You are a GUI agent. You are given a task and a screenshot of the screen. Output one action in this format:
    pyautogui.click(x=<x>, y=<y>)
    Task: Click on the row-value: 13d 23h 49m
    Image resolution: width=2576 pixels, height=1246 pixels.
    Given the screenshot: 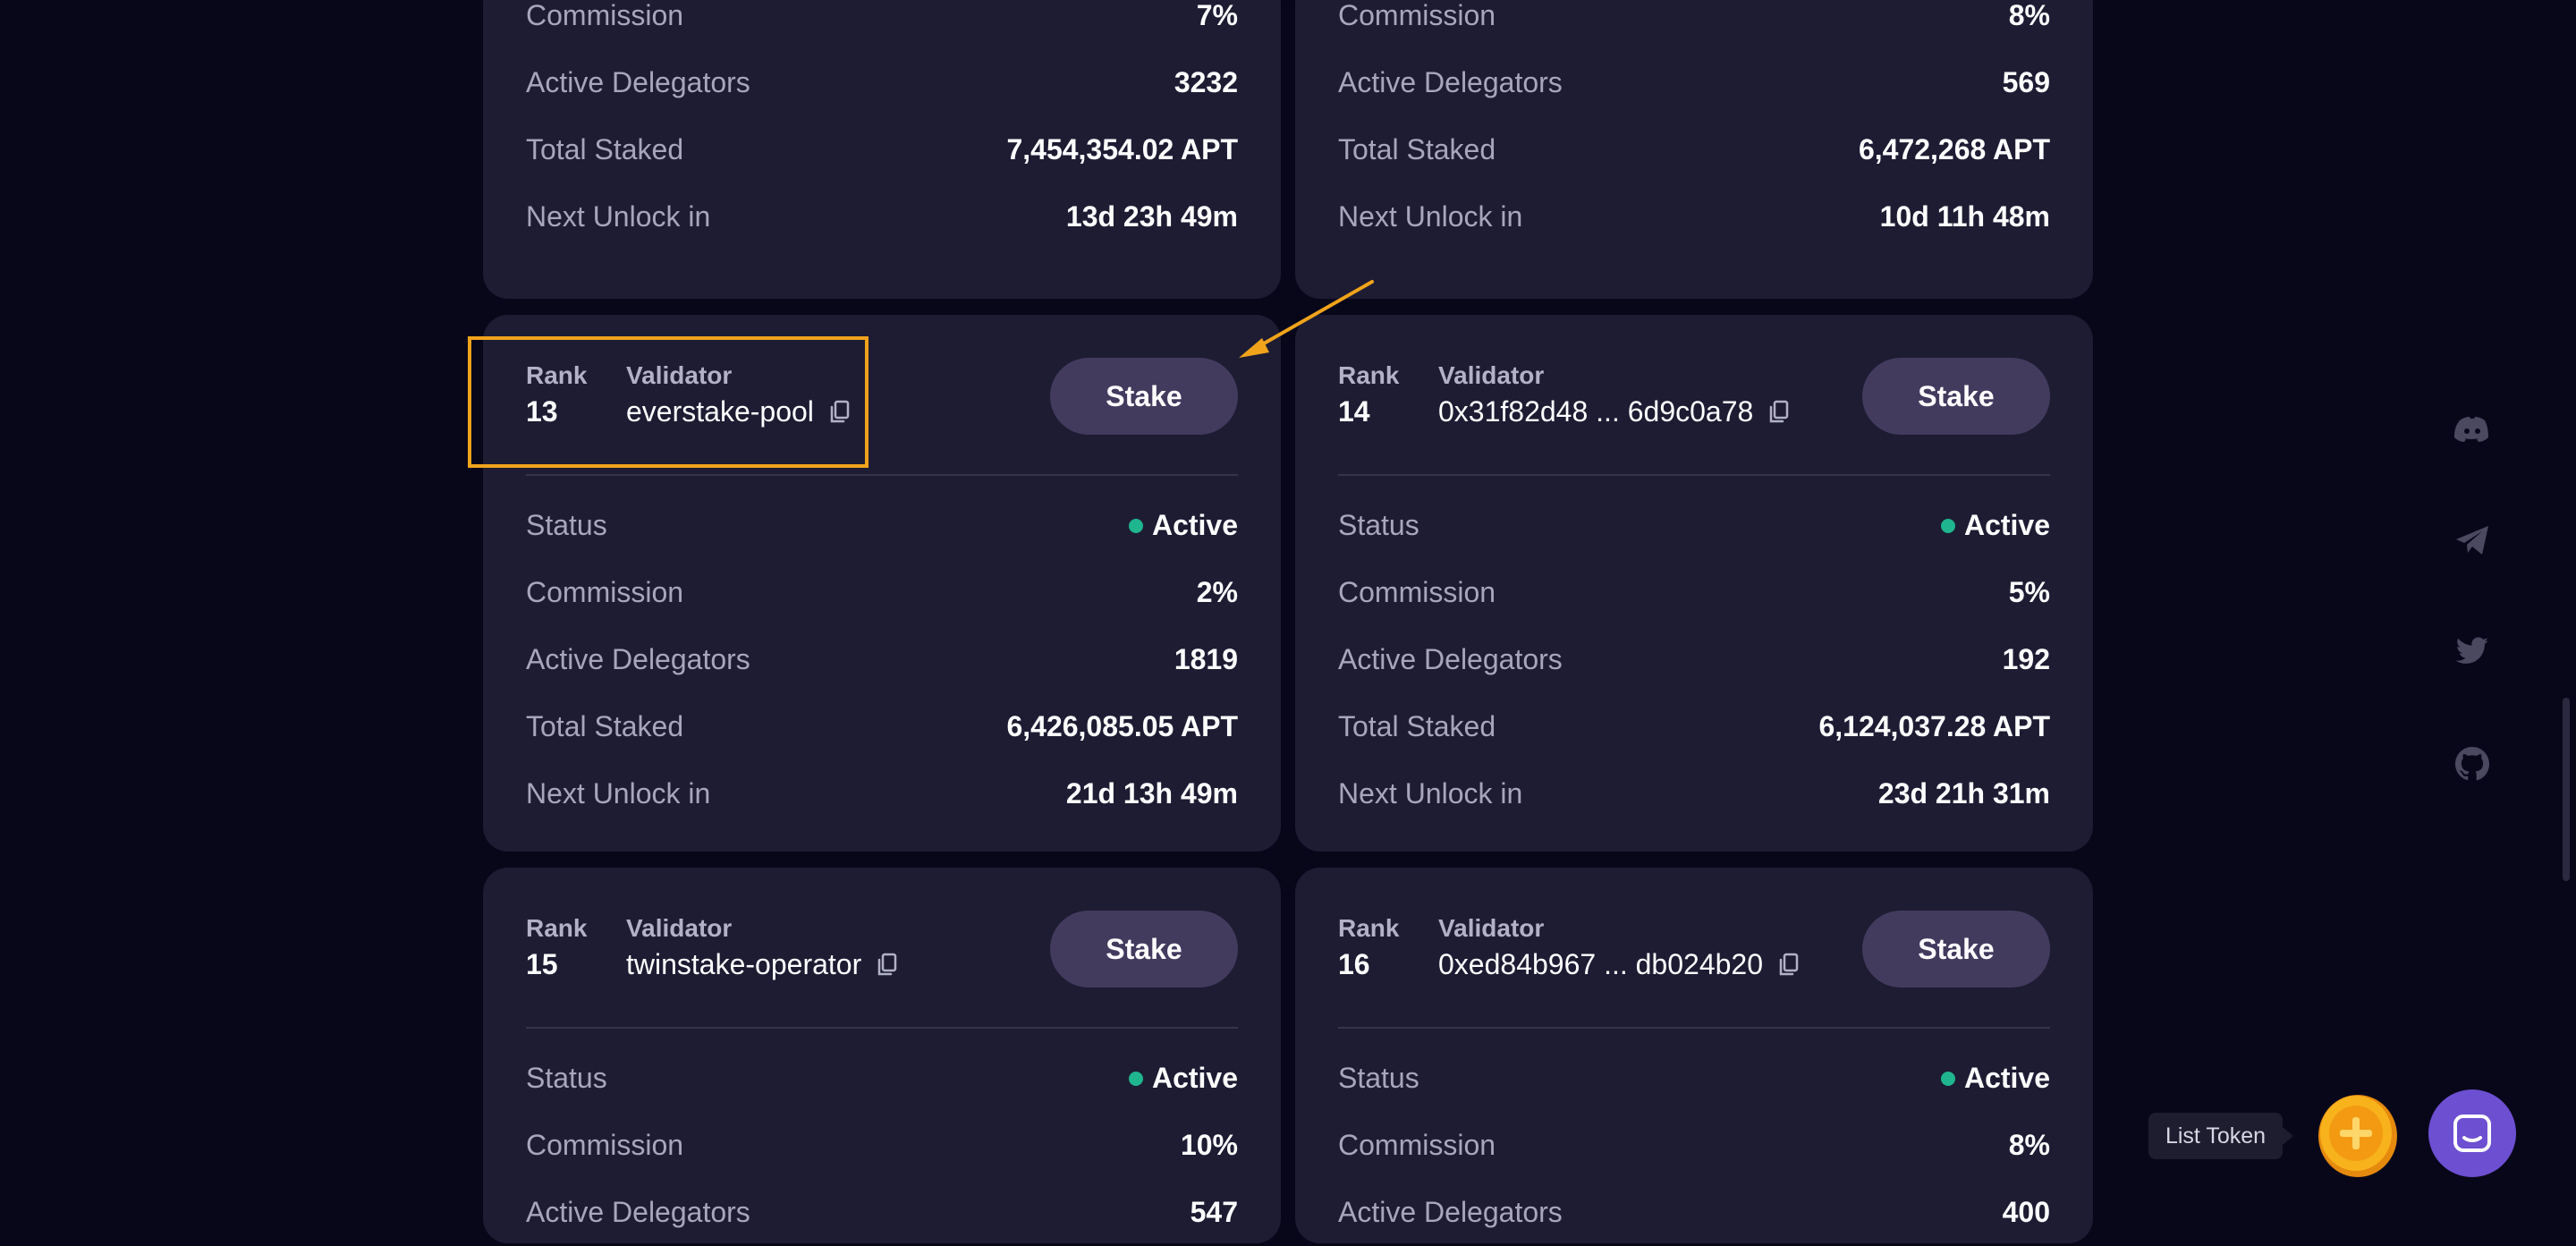 What is the action you would take?
    pyautogui.click(x=1151, y=216)
    